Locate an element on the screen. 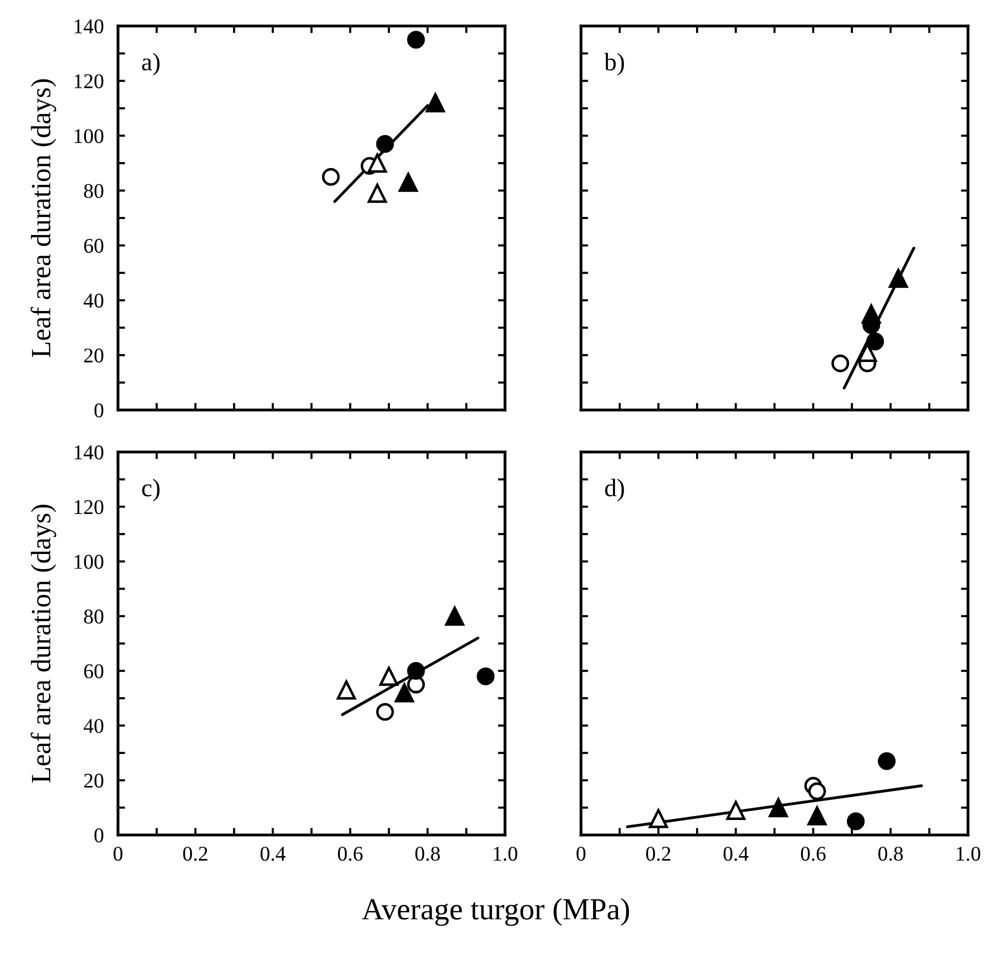 The image size is (992, 954). text: c) is located at coordinates (151, 490).